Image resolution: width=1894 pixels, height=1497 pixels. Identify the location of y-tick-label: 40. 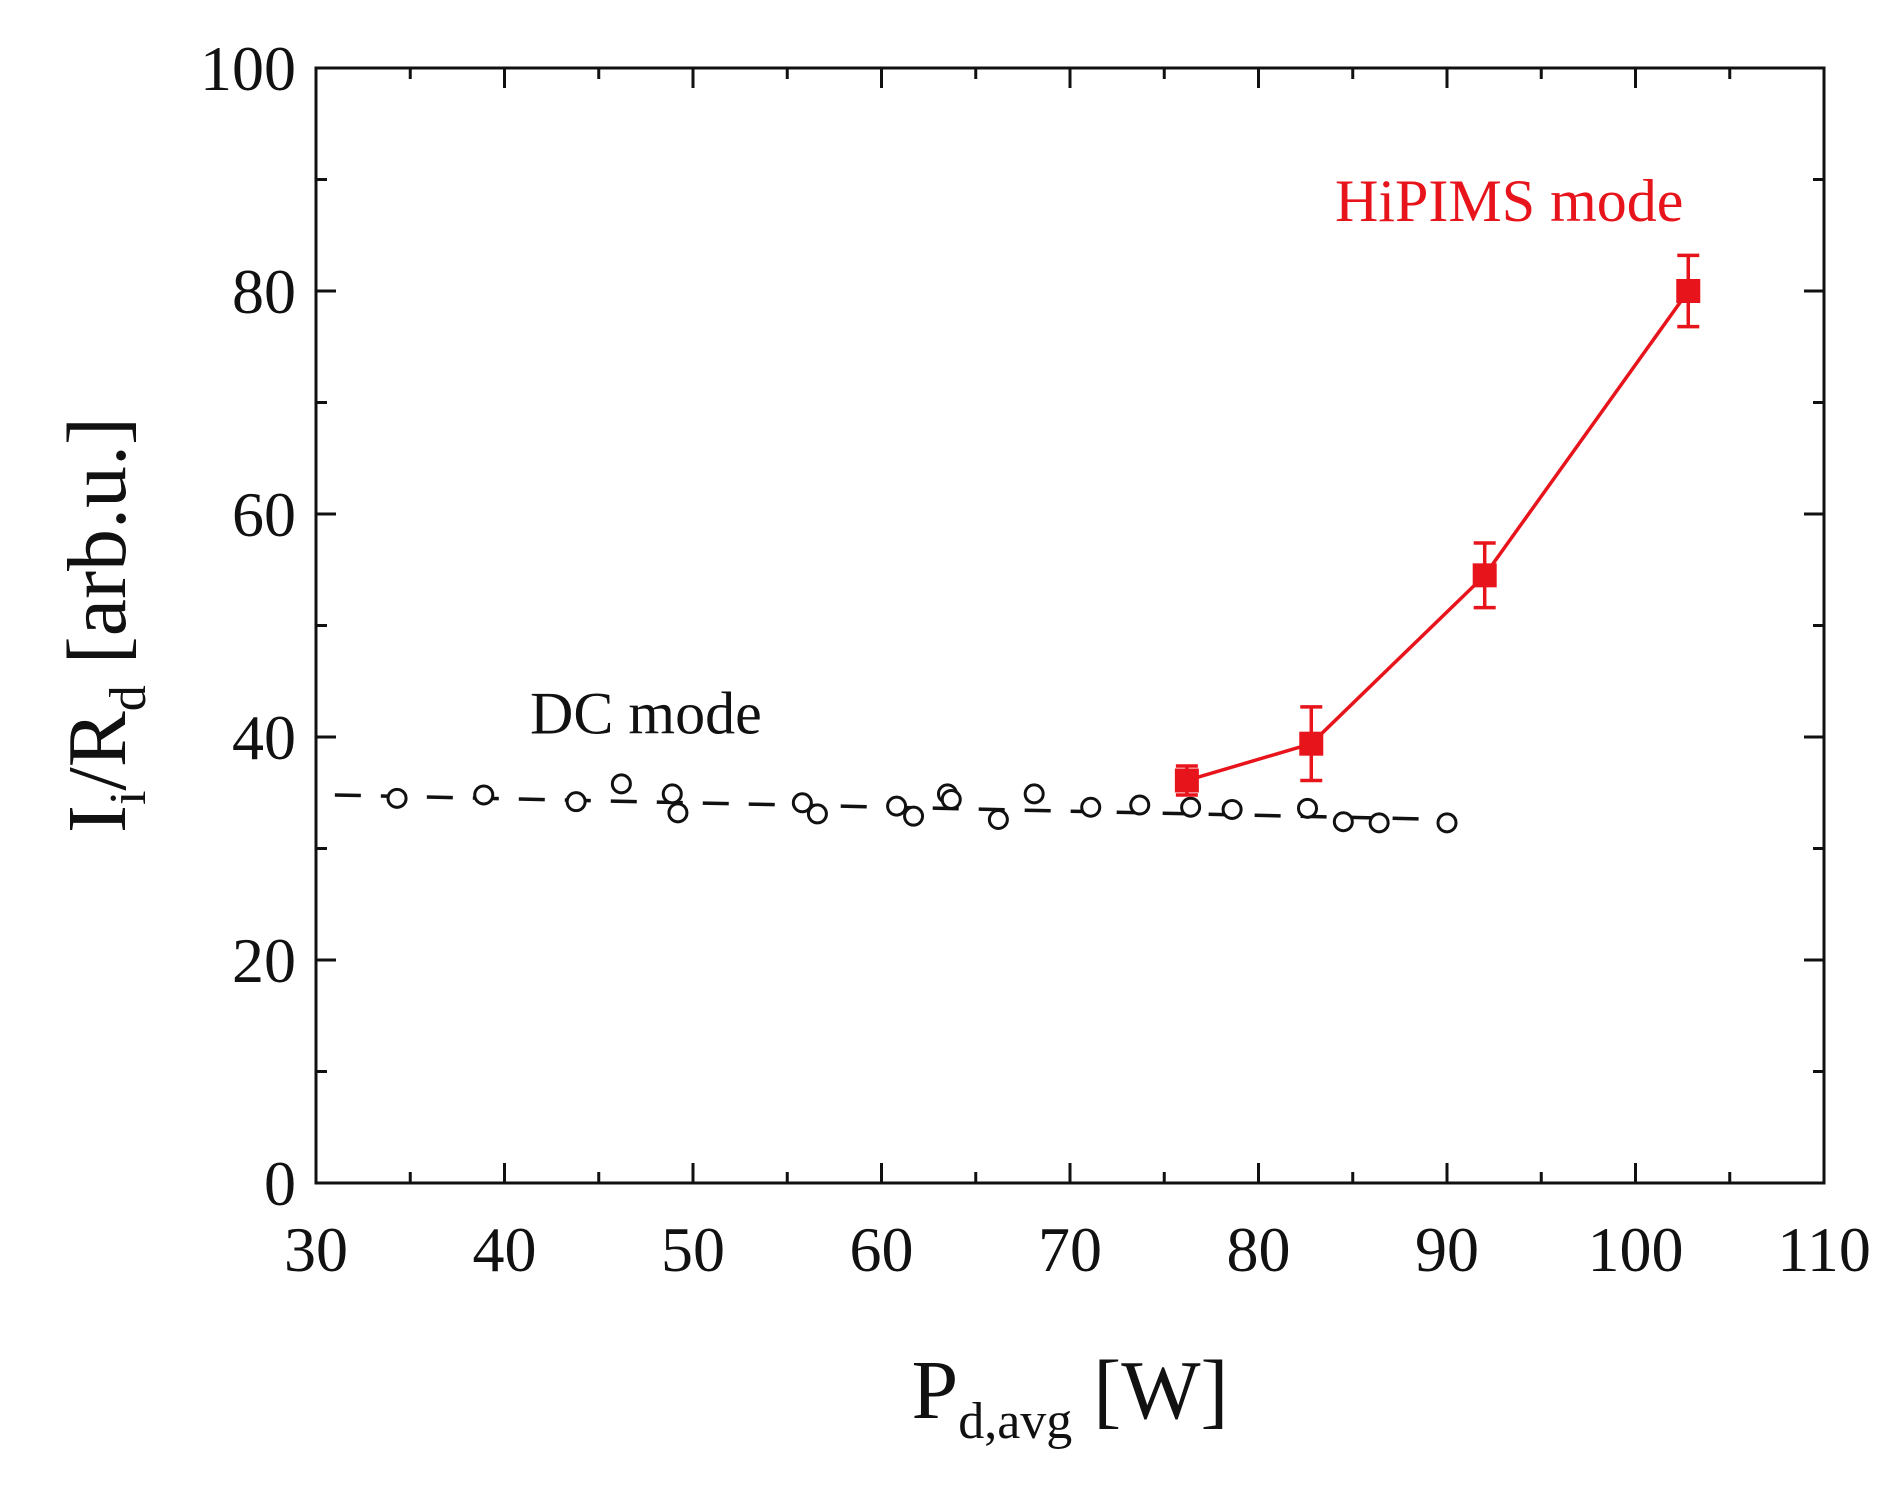
(264, 737).